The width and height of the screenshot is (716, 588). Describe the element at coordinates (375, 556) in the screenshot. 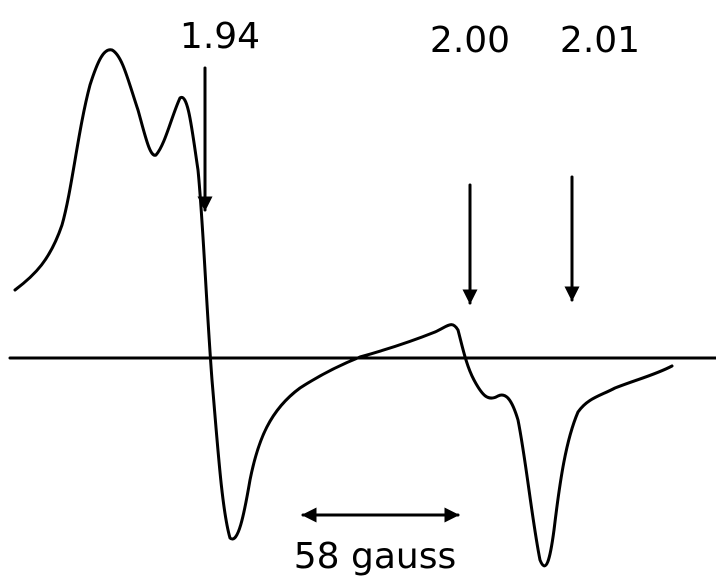

I see `scale-label: 58 gauss` at that location.